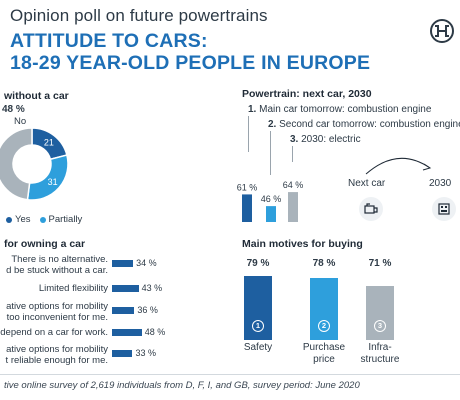 The height and width of the screenshot is (400, 460). What do you see at coordinates (146, 263) in the screenshot?
I see `owning-value-1: 34 %` at bounding box center [146, 263].